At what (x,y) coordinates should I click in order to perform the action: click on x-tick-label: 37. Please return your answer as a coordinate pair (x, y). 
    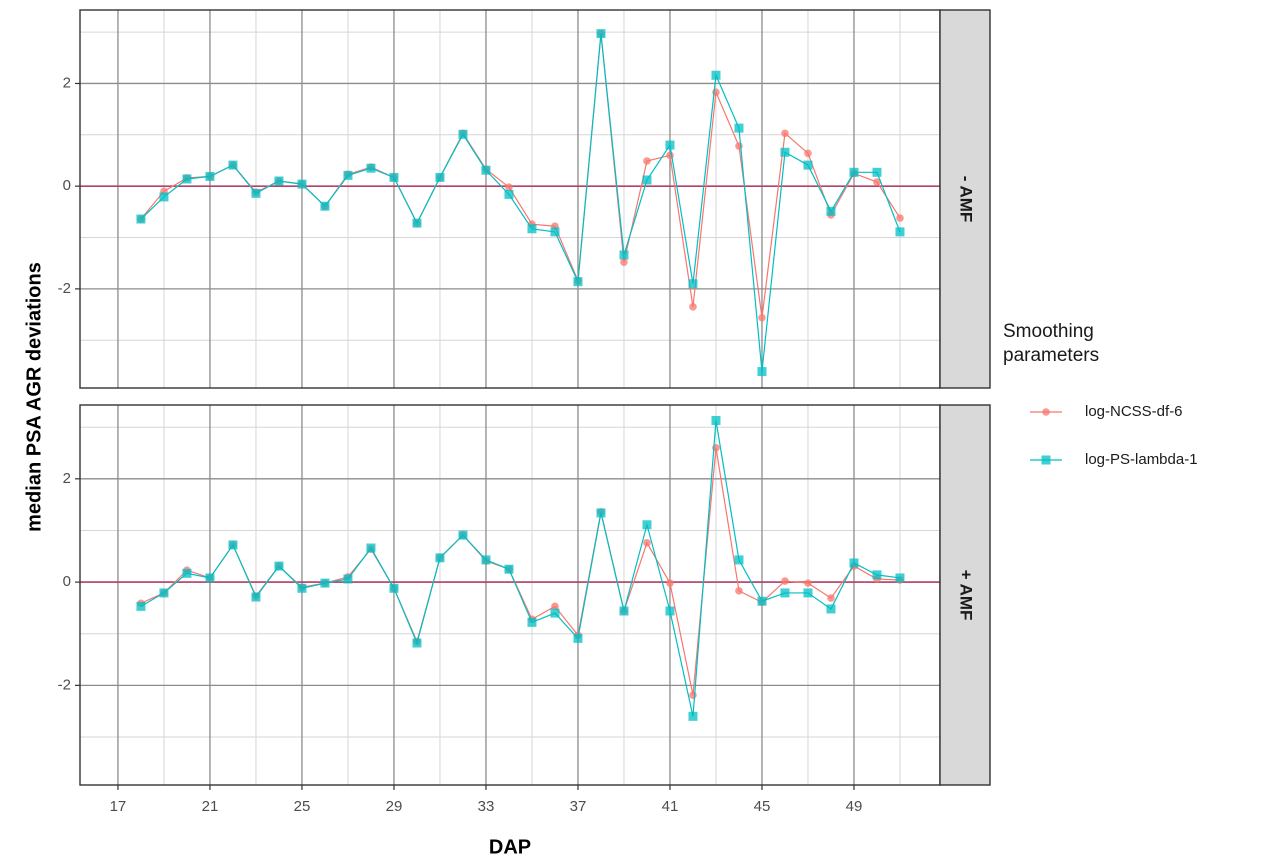
    Looking at the image, I should click on (578, 806).